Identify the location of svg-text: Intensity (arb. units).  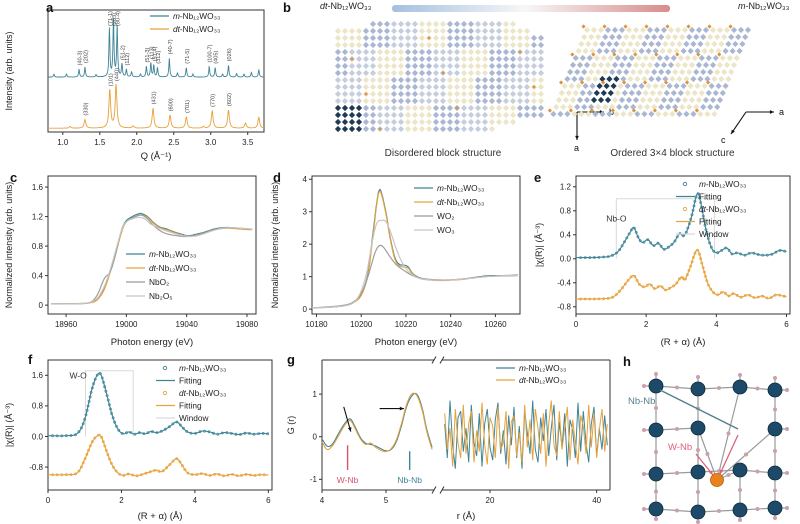
(9, 70).